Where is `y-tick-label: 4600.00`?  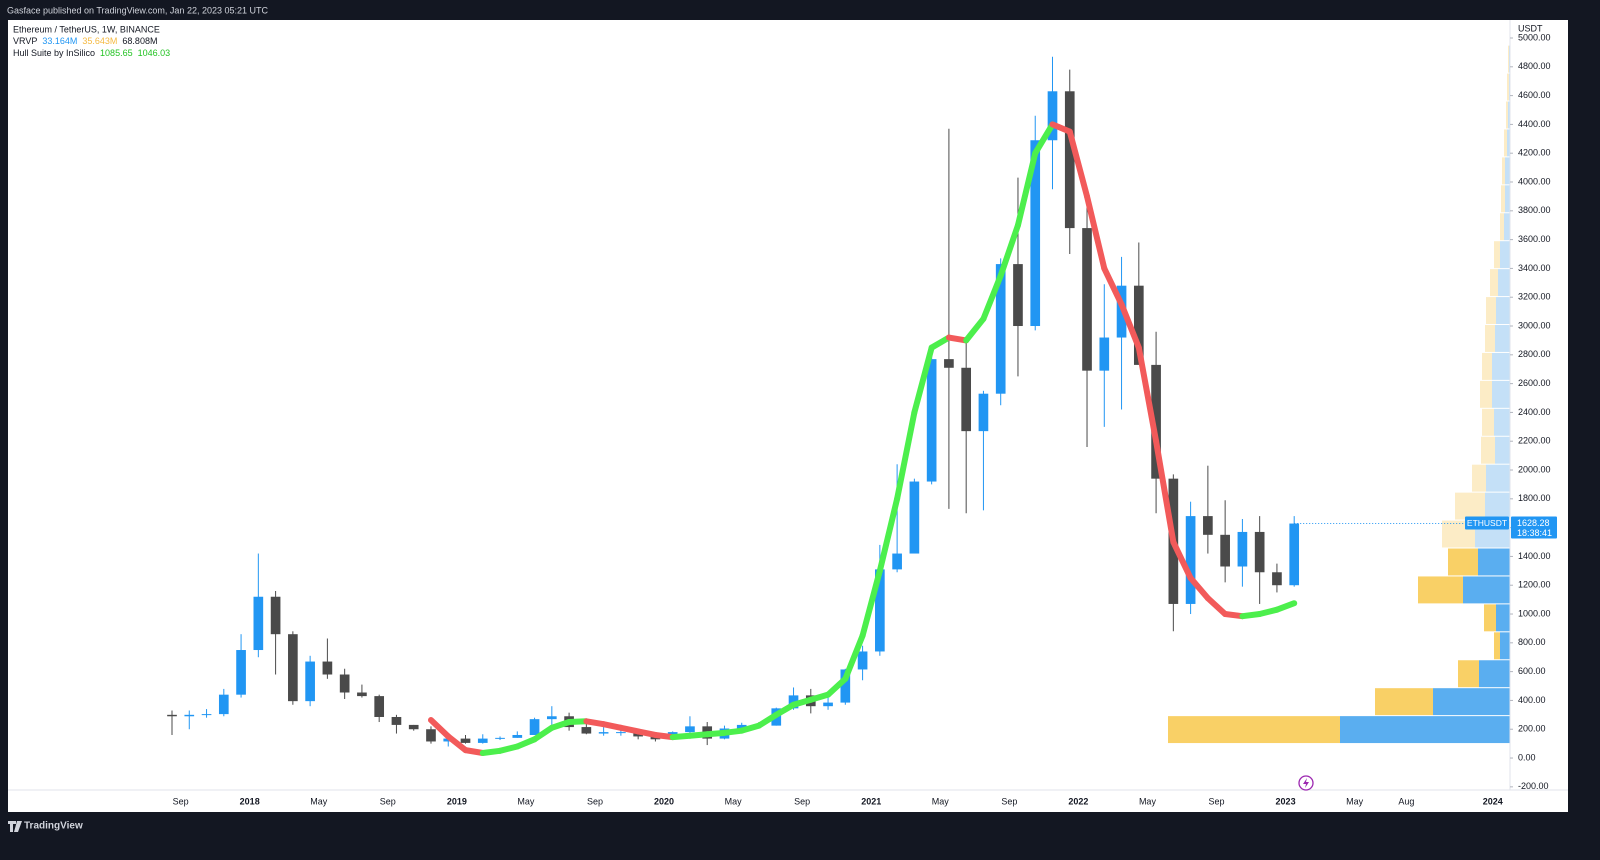
y-tick-label: 4600.00 is located at coordinates (1534, 95).